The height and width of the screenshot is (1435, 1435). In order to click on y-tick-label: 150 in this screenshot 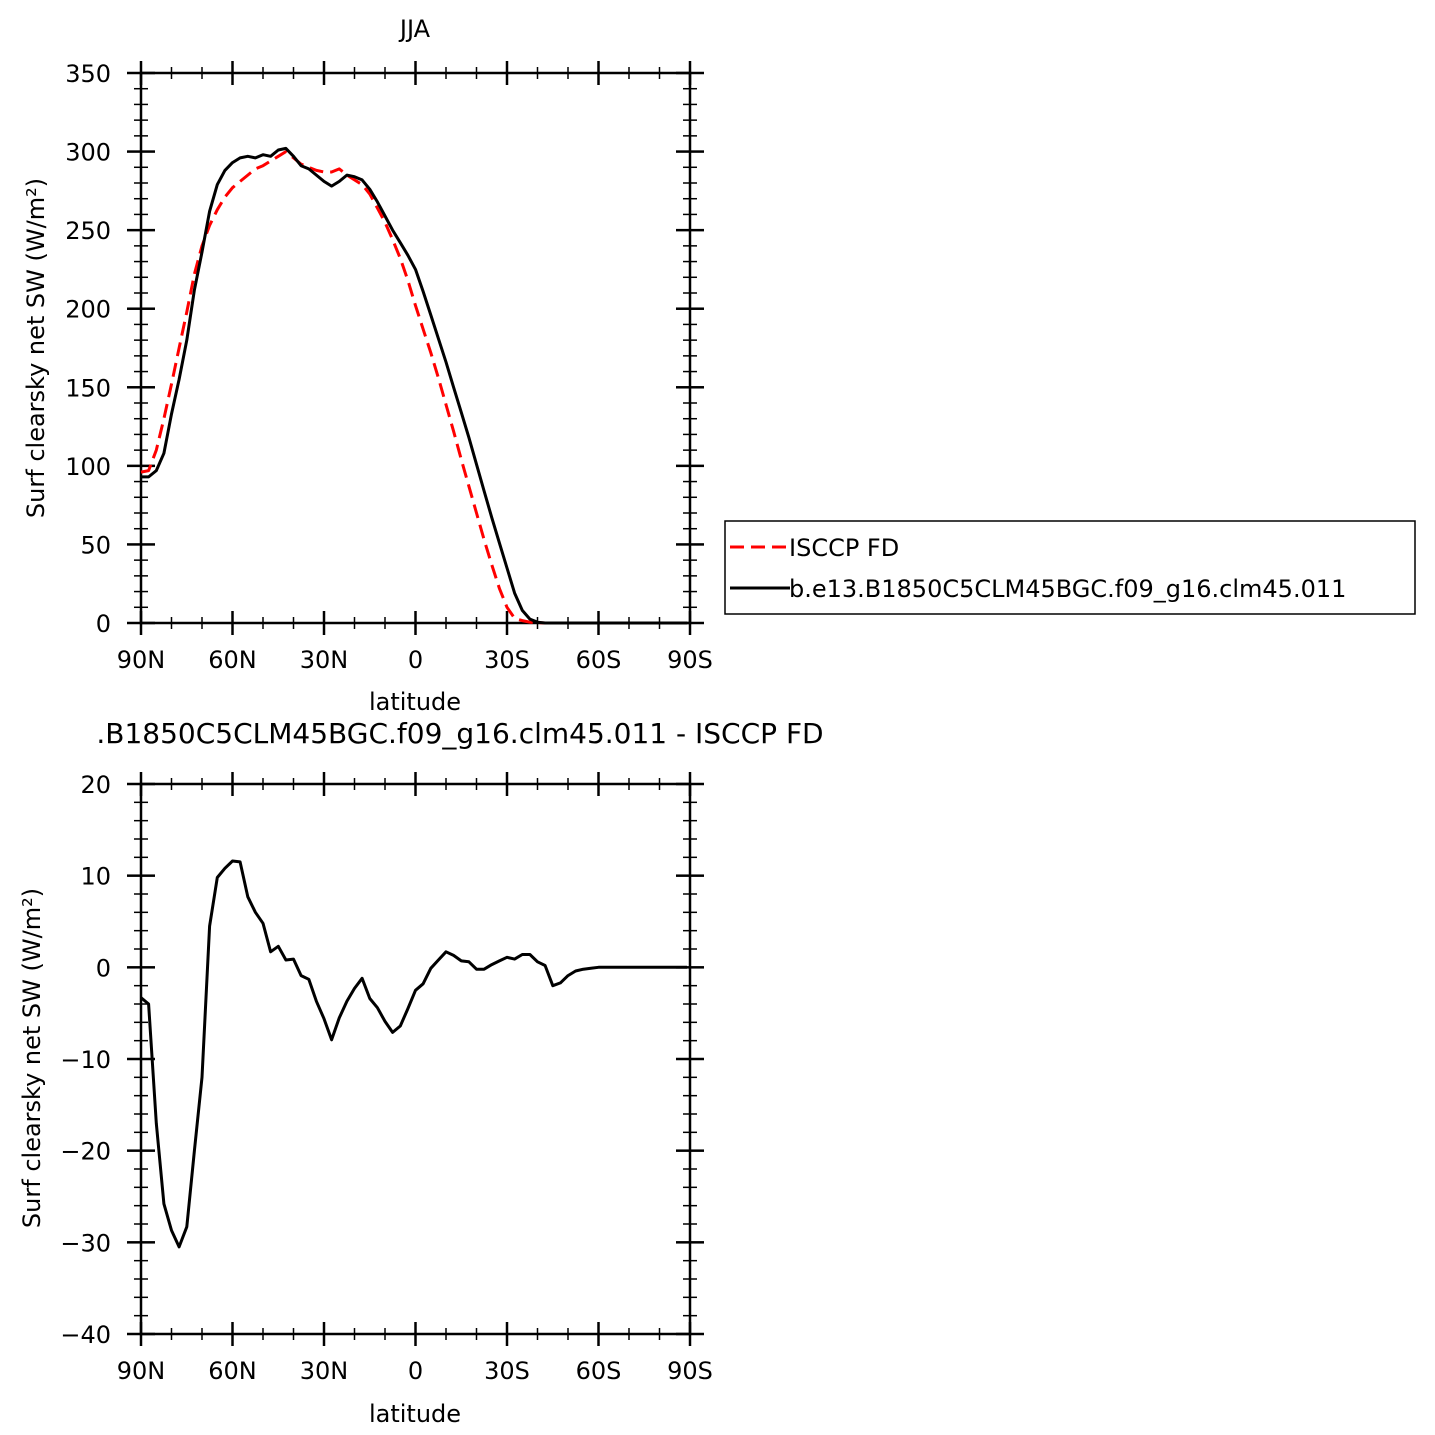, I will do `click(88, 388)`.